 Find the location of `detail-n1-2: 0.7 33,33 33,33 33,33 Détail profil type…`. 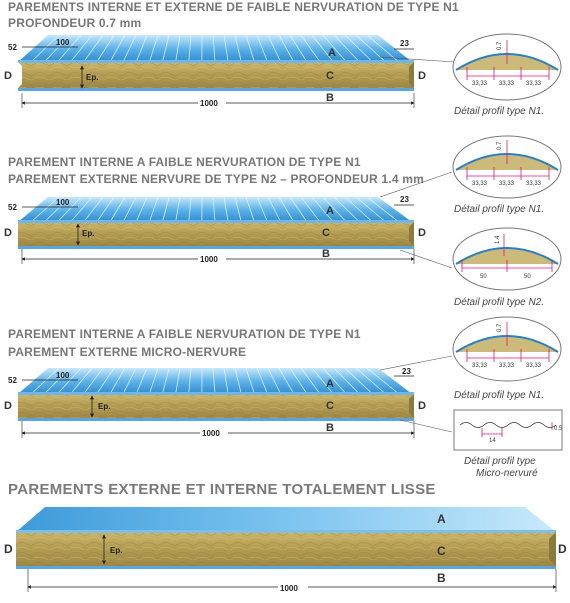

detail-n1-2: 0.7 33,33 33,33 33,33 Détail profil type… is located at coordinates (507, 175).